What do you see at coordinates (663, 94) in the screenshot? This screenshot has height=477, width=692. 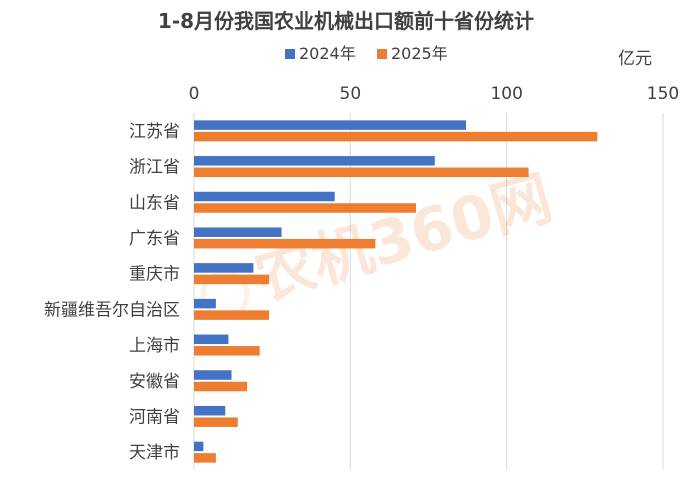 I see `x-tick-label: 150` at bounding box center [663, 94].